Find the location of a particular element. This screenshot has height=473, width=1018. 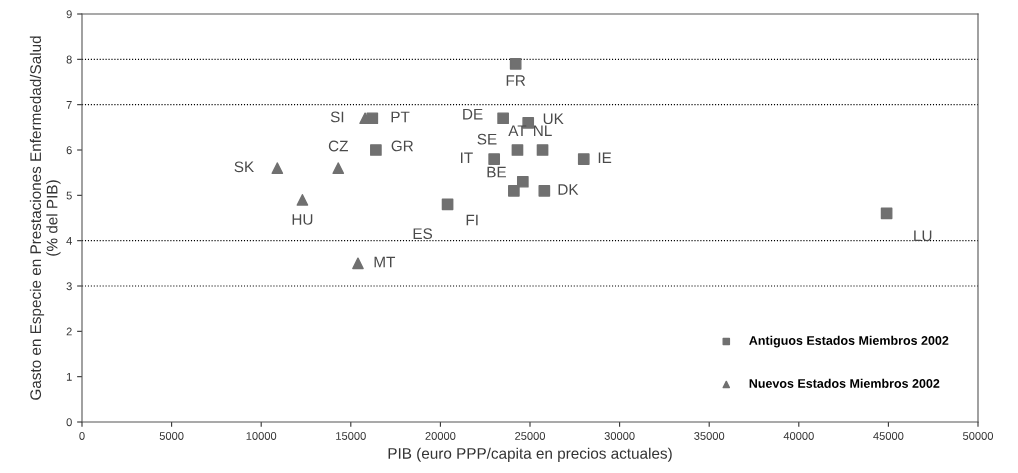

annotation: DK is located at coordinates (568, 189).